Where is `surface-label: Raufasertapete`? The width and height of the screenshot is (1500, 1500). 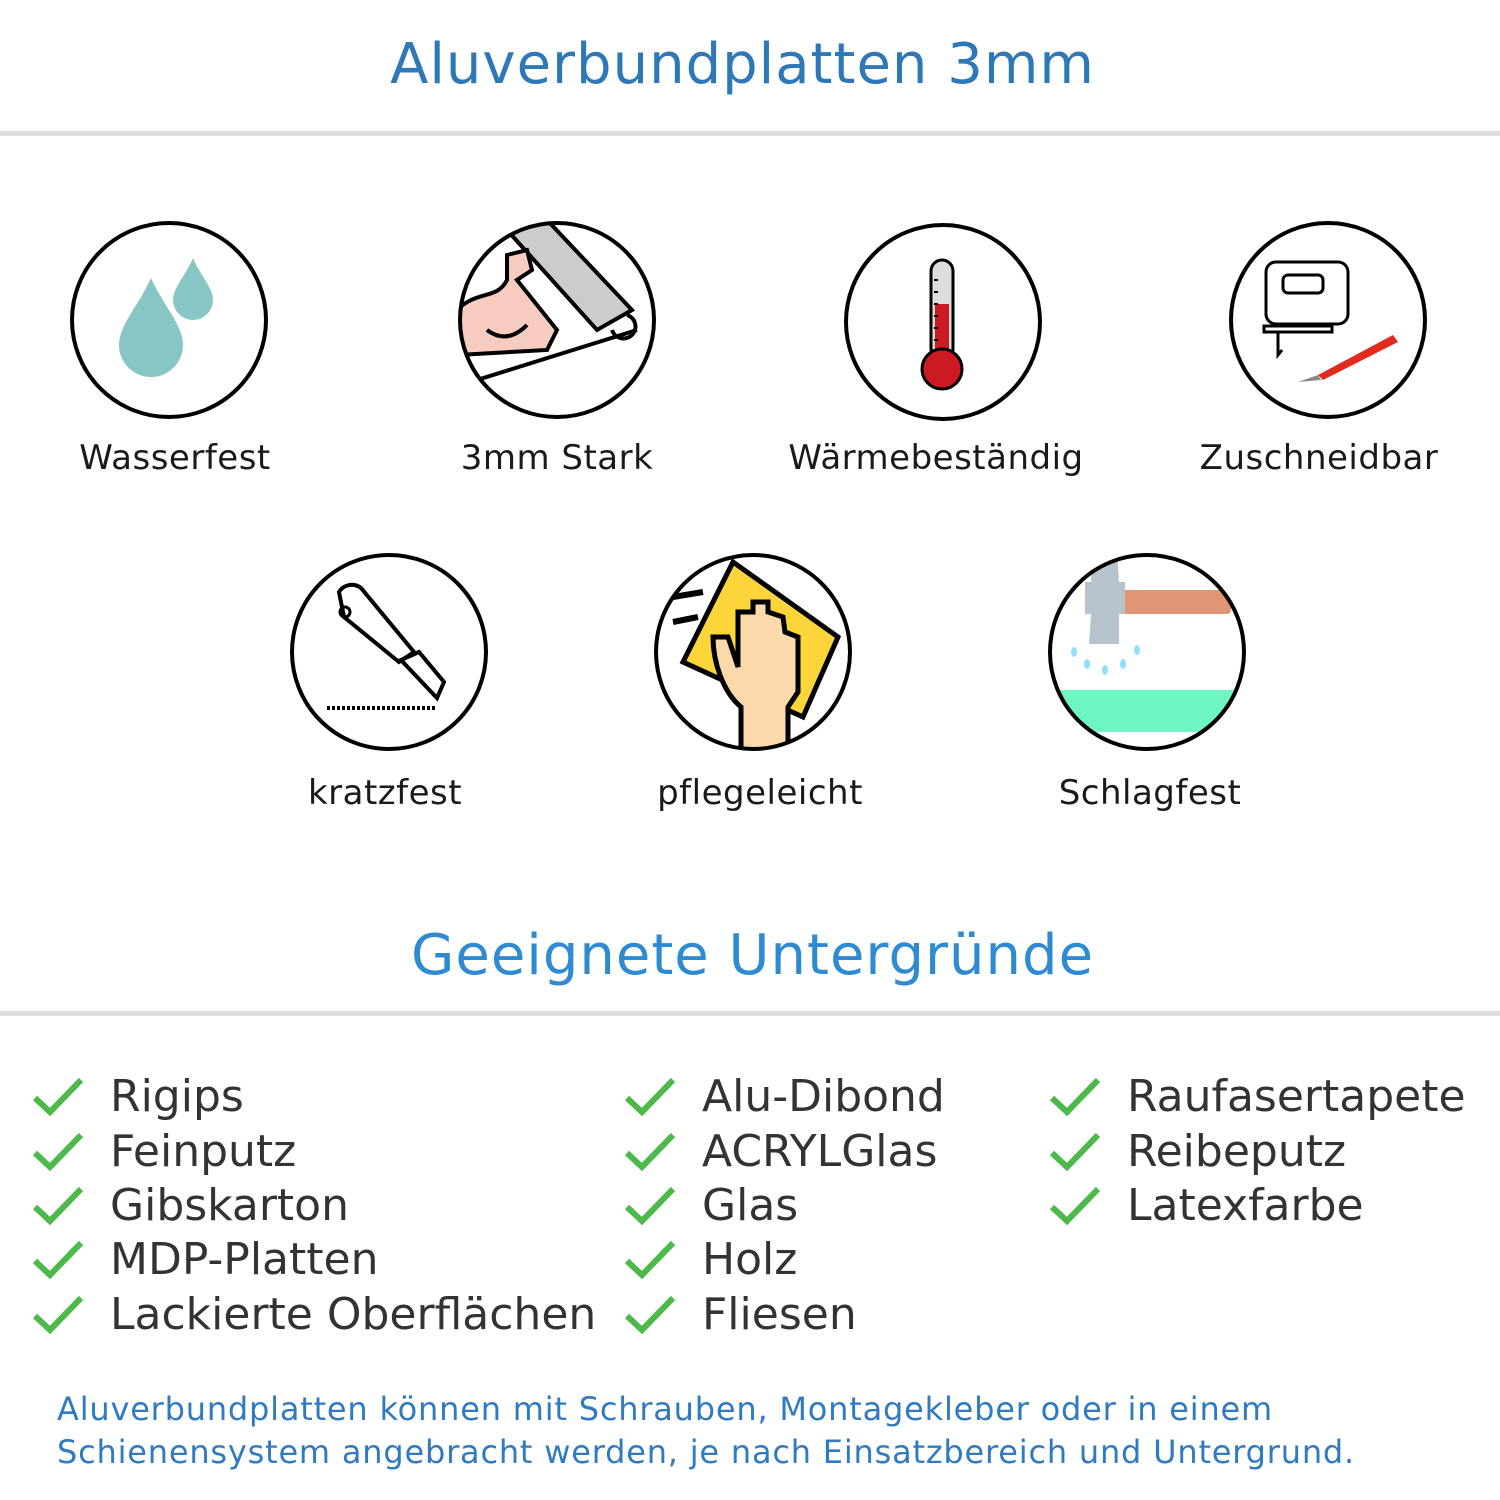 surface-label: Raufasertapete is located at coordinates (1296, 1096).